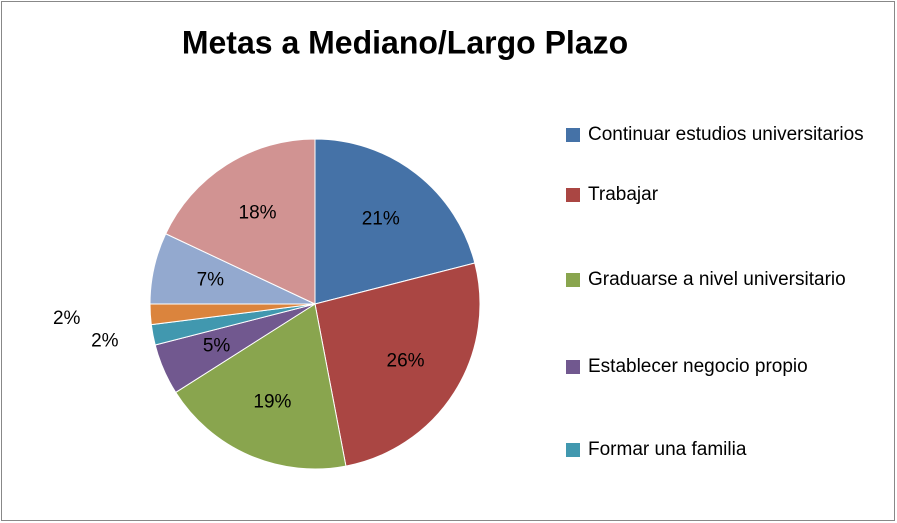  Describe the element at coordinates (726, 134) in the screenshot. I see `legend-label: Continuar estudios universitarios` at that location.